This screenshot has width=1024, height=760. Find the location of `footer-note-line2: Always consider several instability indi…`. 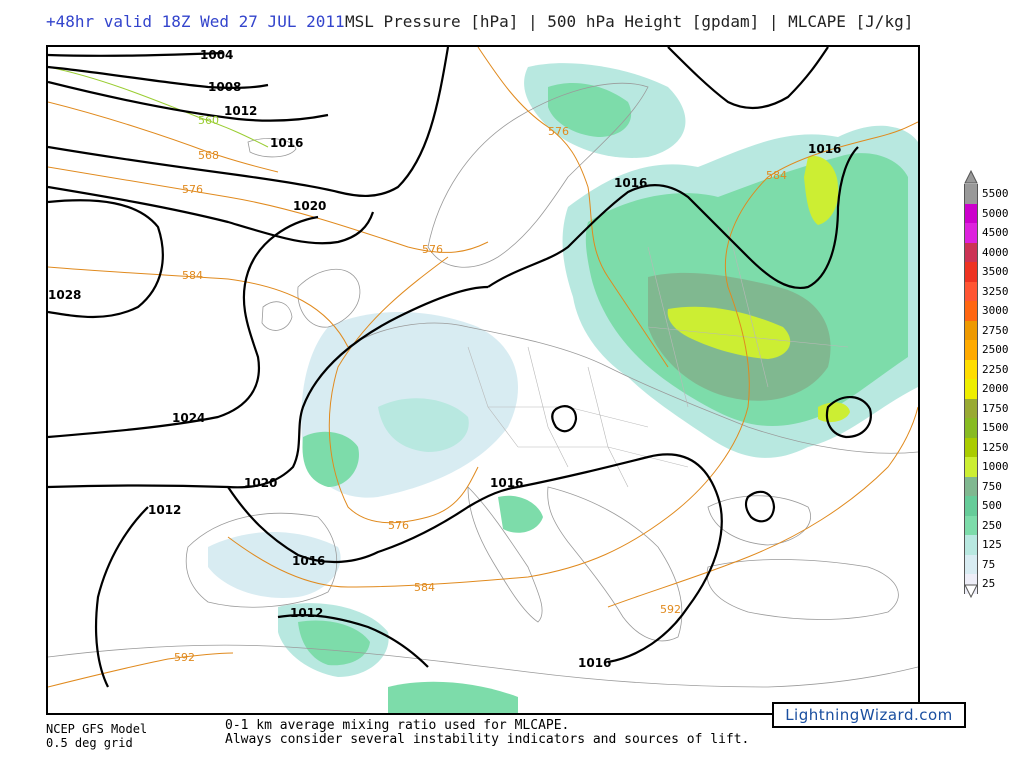

footer-note-line2: Always consider several instability indi… is located at coordinates (487, 739).